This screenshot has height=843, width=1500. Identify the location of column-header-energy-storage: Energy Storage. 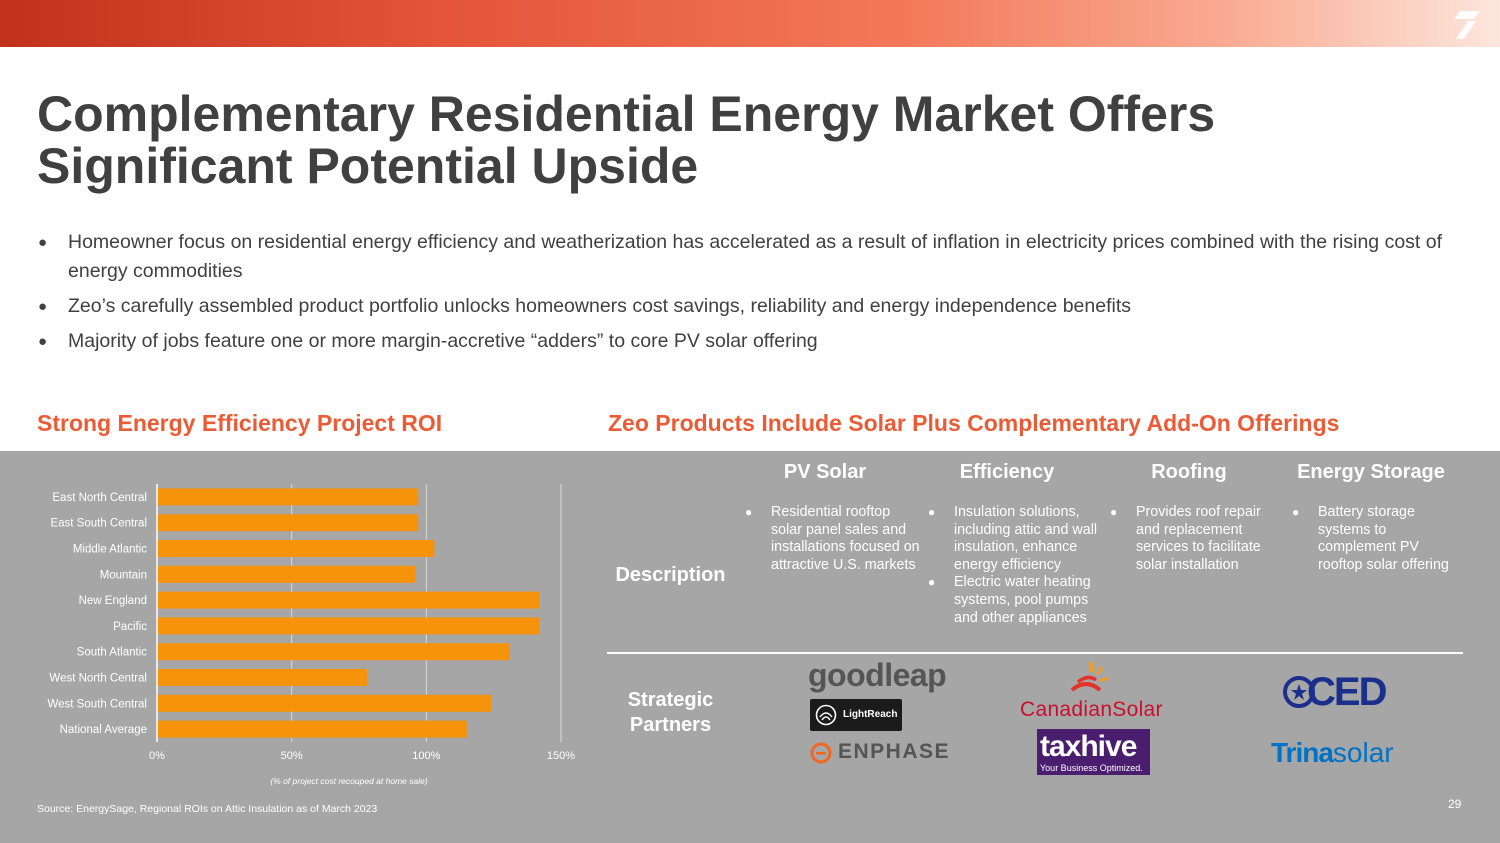
(1371, 472).